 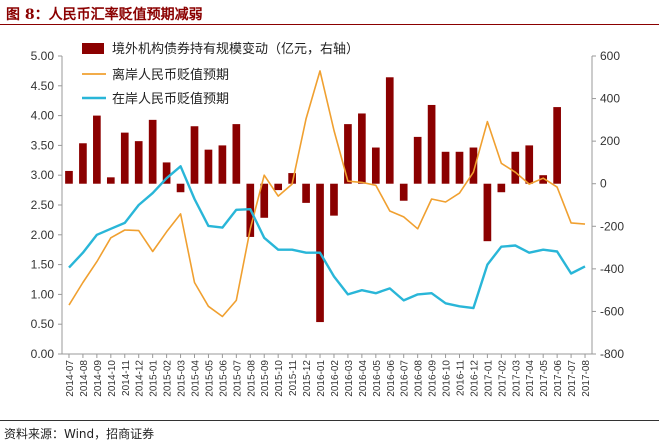 I want to click on x-tick-label: 2016-07, so click(x=405, y=378).